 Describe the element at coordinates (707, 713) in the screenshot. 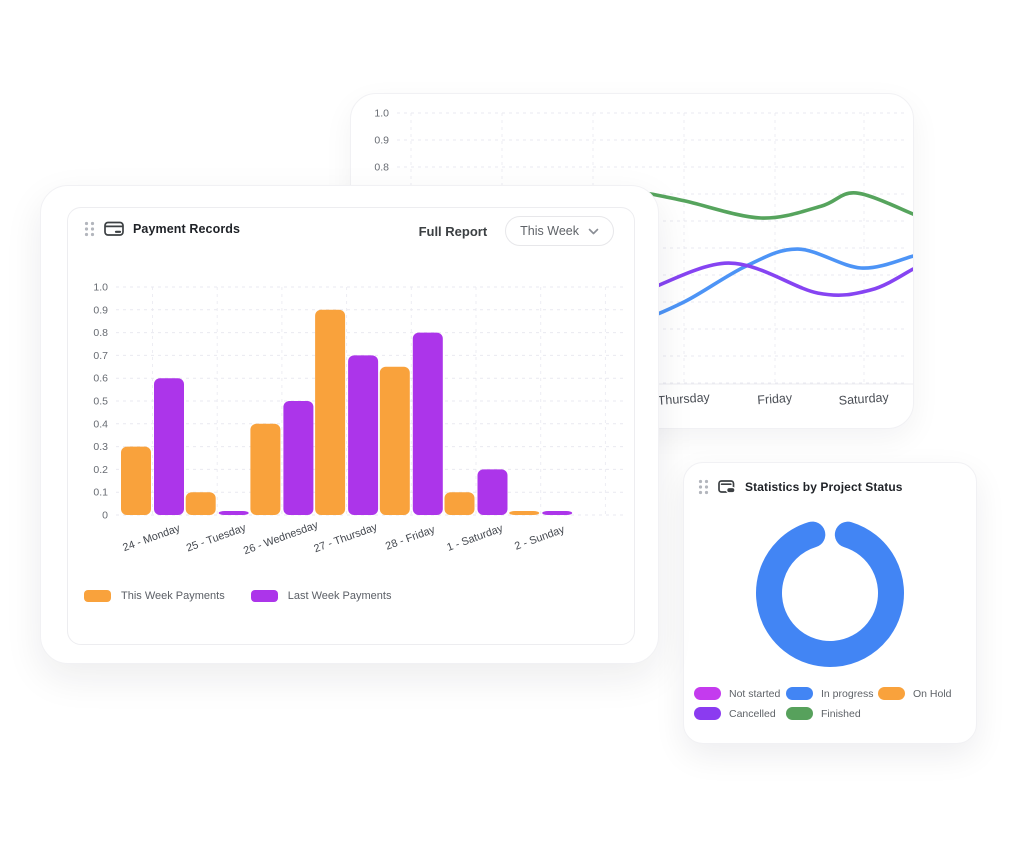

I see `cancelled-swatch` at that location.